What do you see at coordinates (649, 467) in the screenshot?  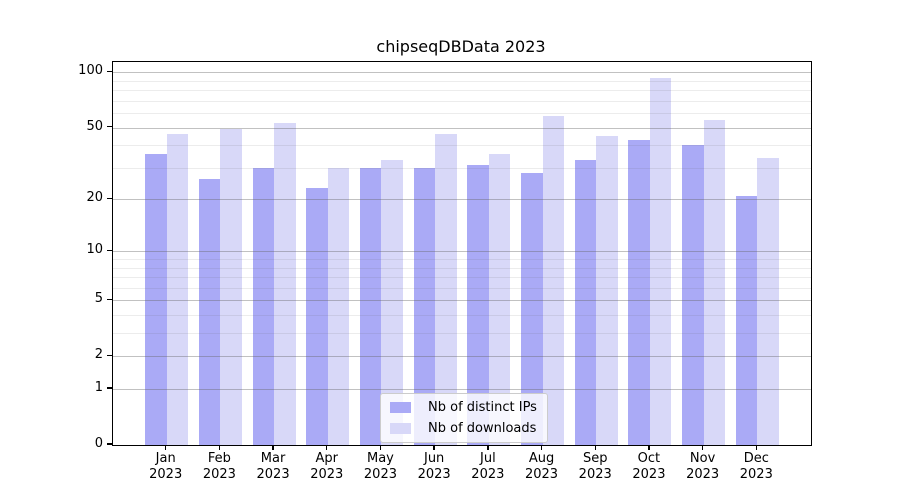 I see `x-tick-label: Oct 2023` at bounding box center [649, 467].